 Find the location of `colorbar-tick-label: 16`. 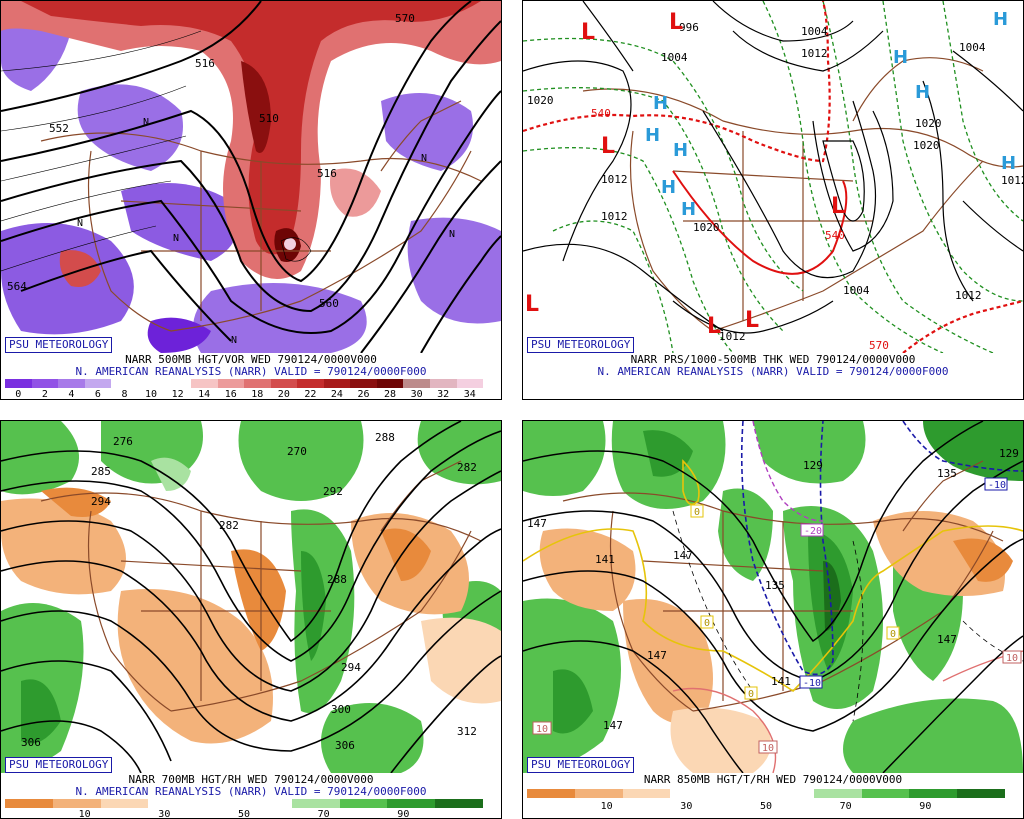

colorbar-tick-label: 16 is located at coordinates (230, 394).